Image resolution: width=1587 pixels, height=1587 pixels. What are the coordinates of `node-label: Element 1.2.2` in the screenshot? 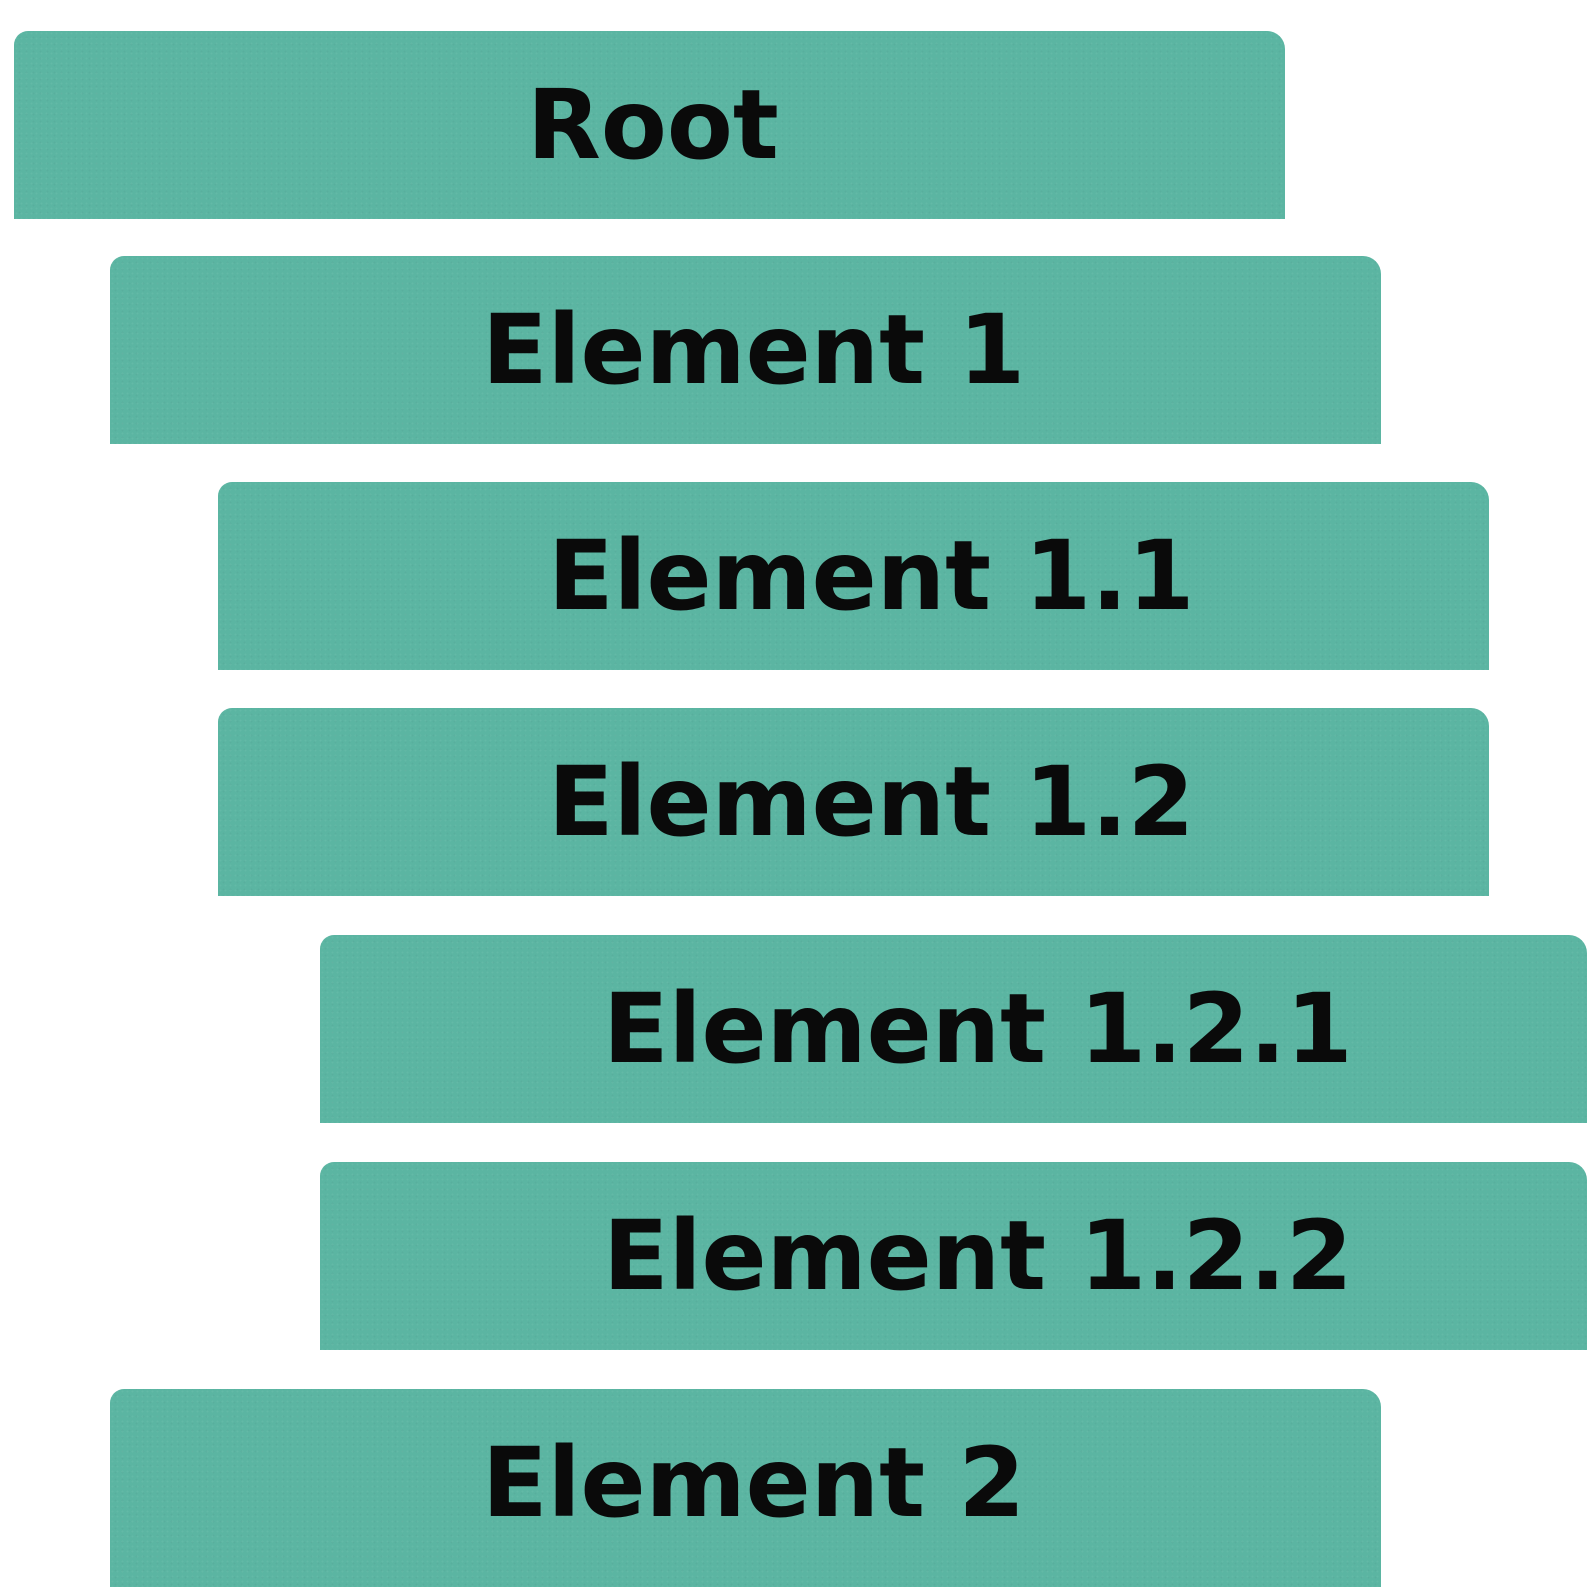 It's located at (978, 1256).